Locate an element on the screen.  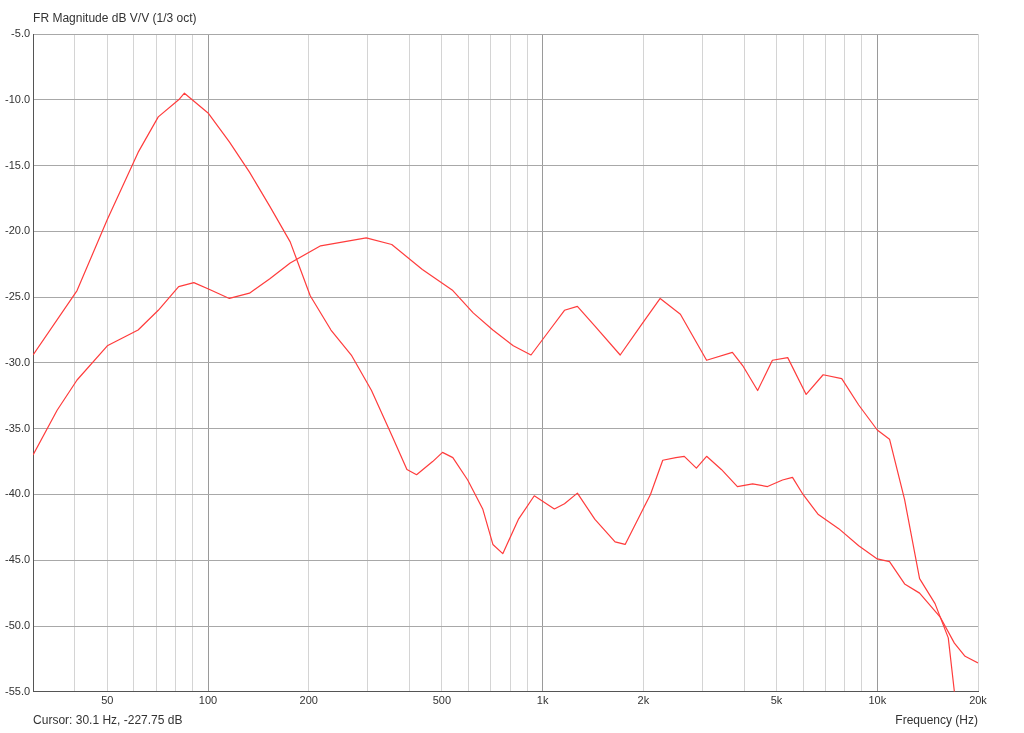
text: Cursor: 30.1 Hz, -227.75 dB is located at coordinates (108, 719).